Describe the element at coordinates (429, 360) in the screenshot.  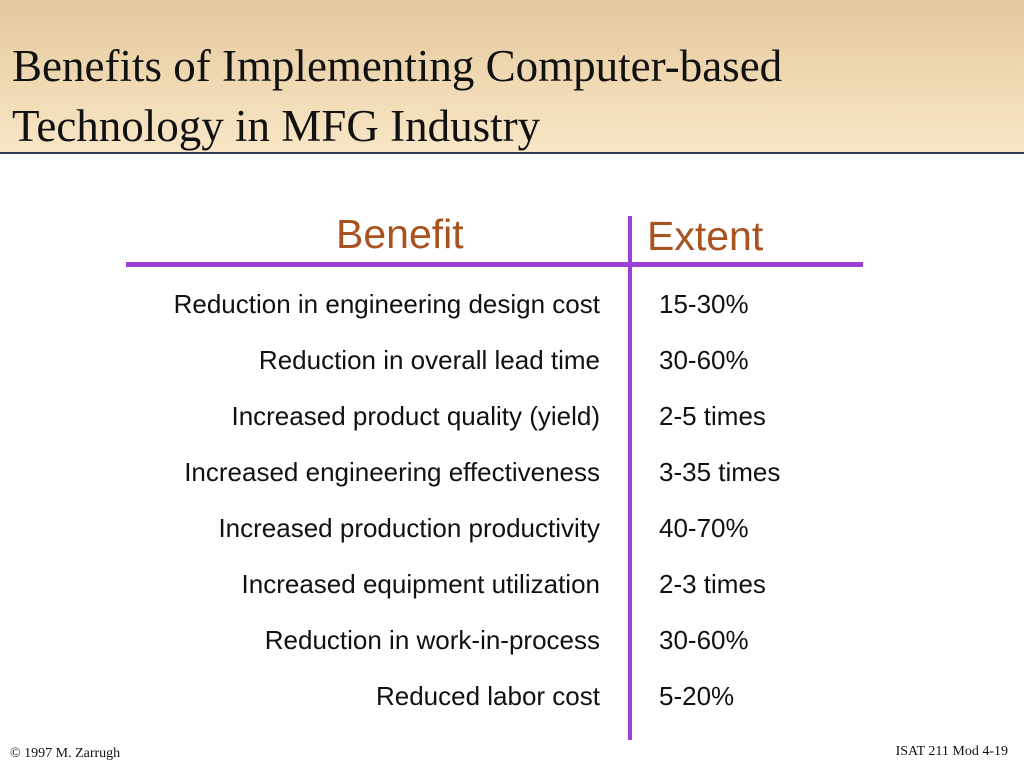
I see `benefit-item: Reduction in overall lead time` at that location.